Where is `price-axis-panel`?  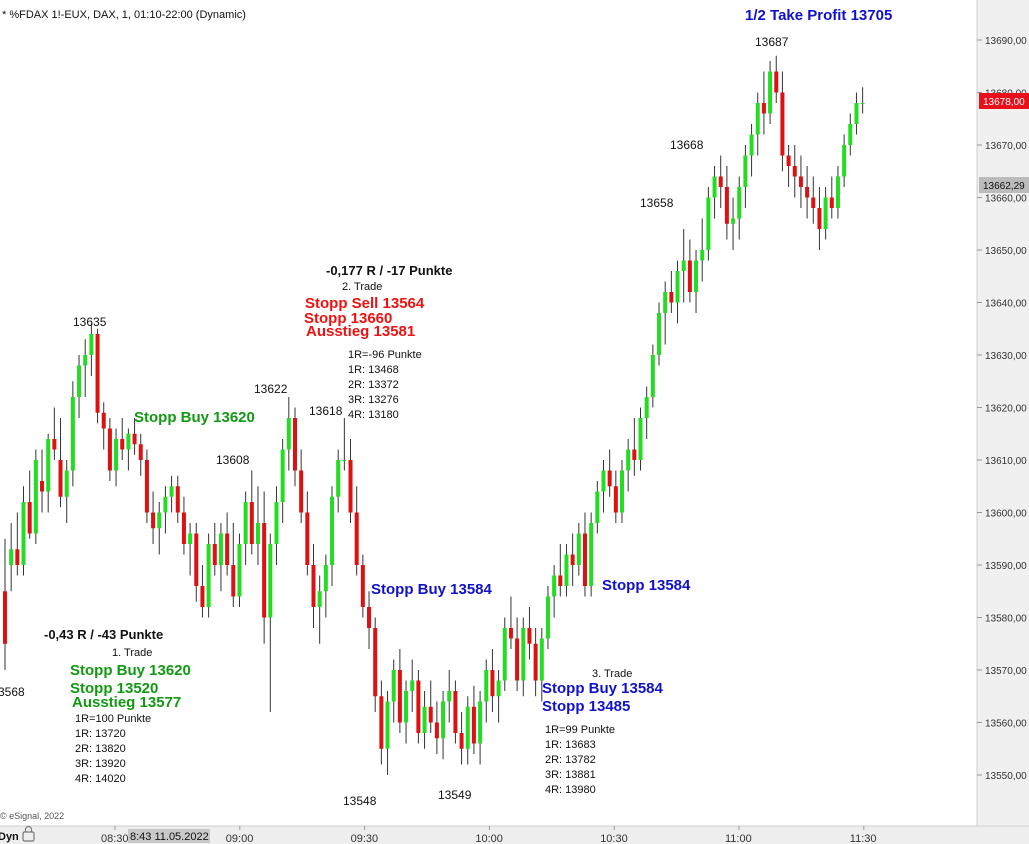 price-axis-panel is located at coordinates (1003, 422).